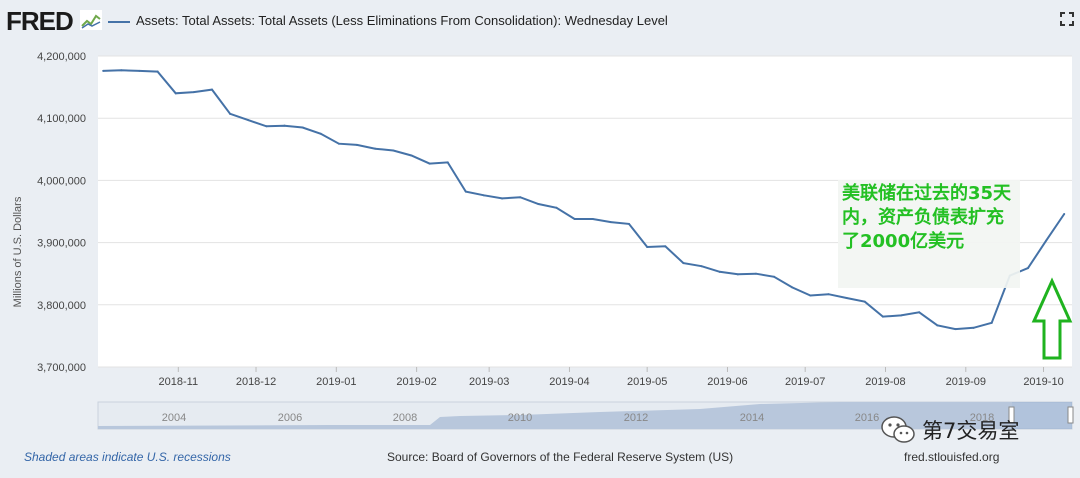  I want to click on y-tick-label: 3,800,000, so click(61, 306).